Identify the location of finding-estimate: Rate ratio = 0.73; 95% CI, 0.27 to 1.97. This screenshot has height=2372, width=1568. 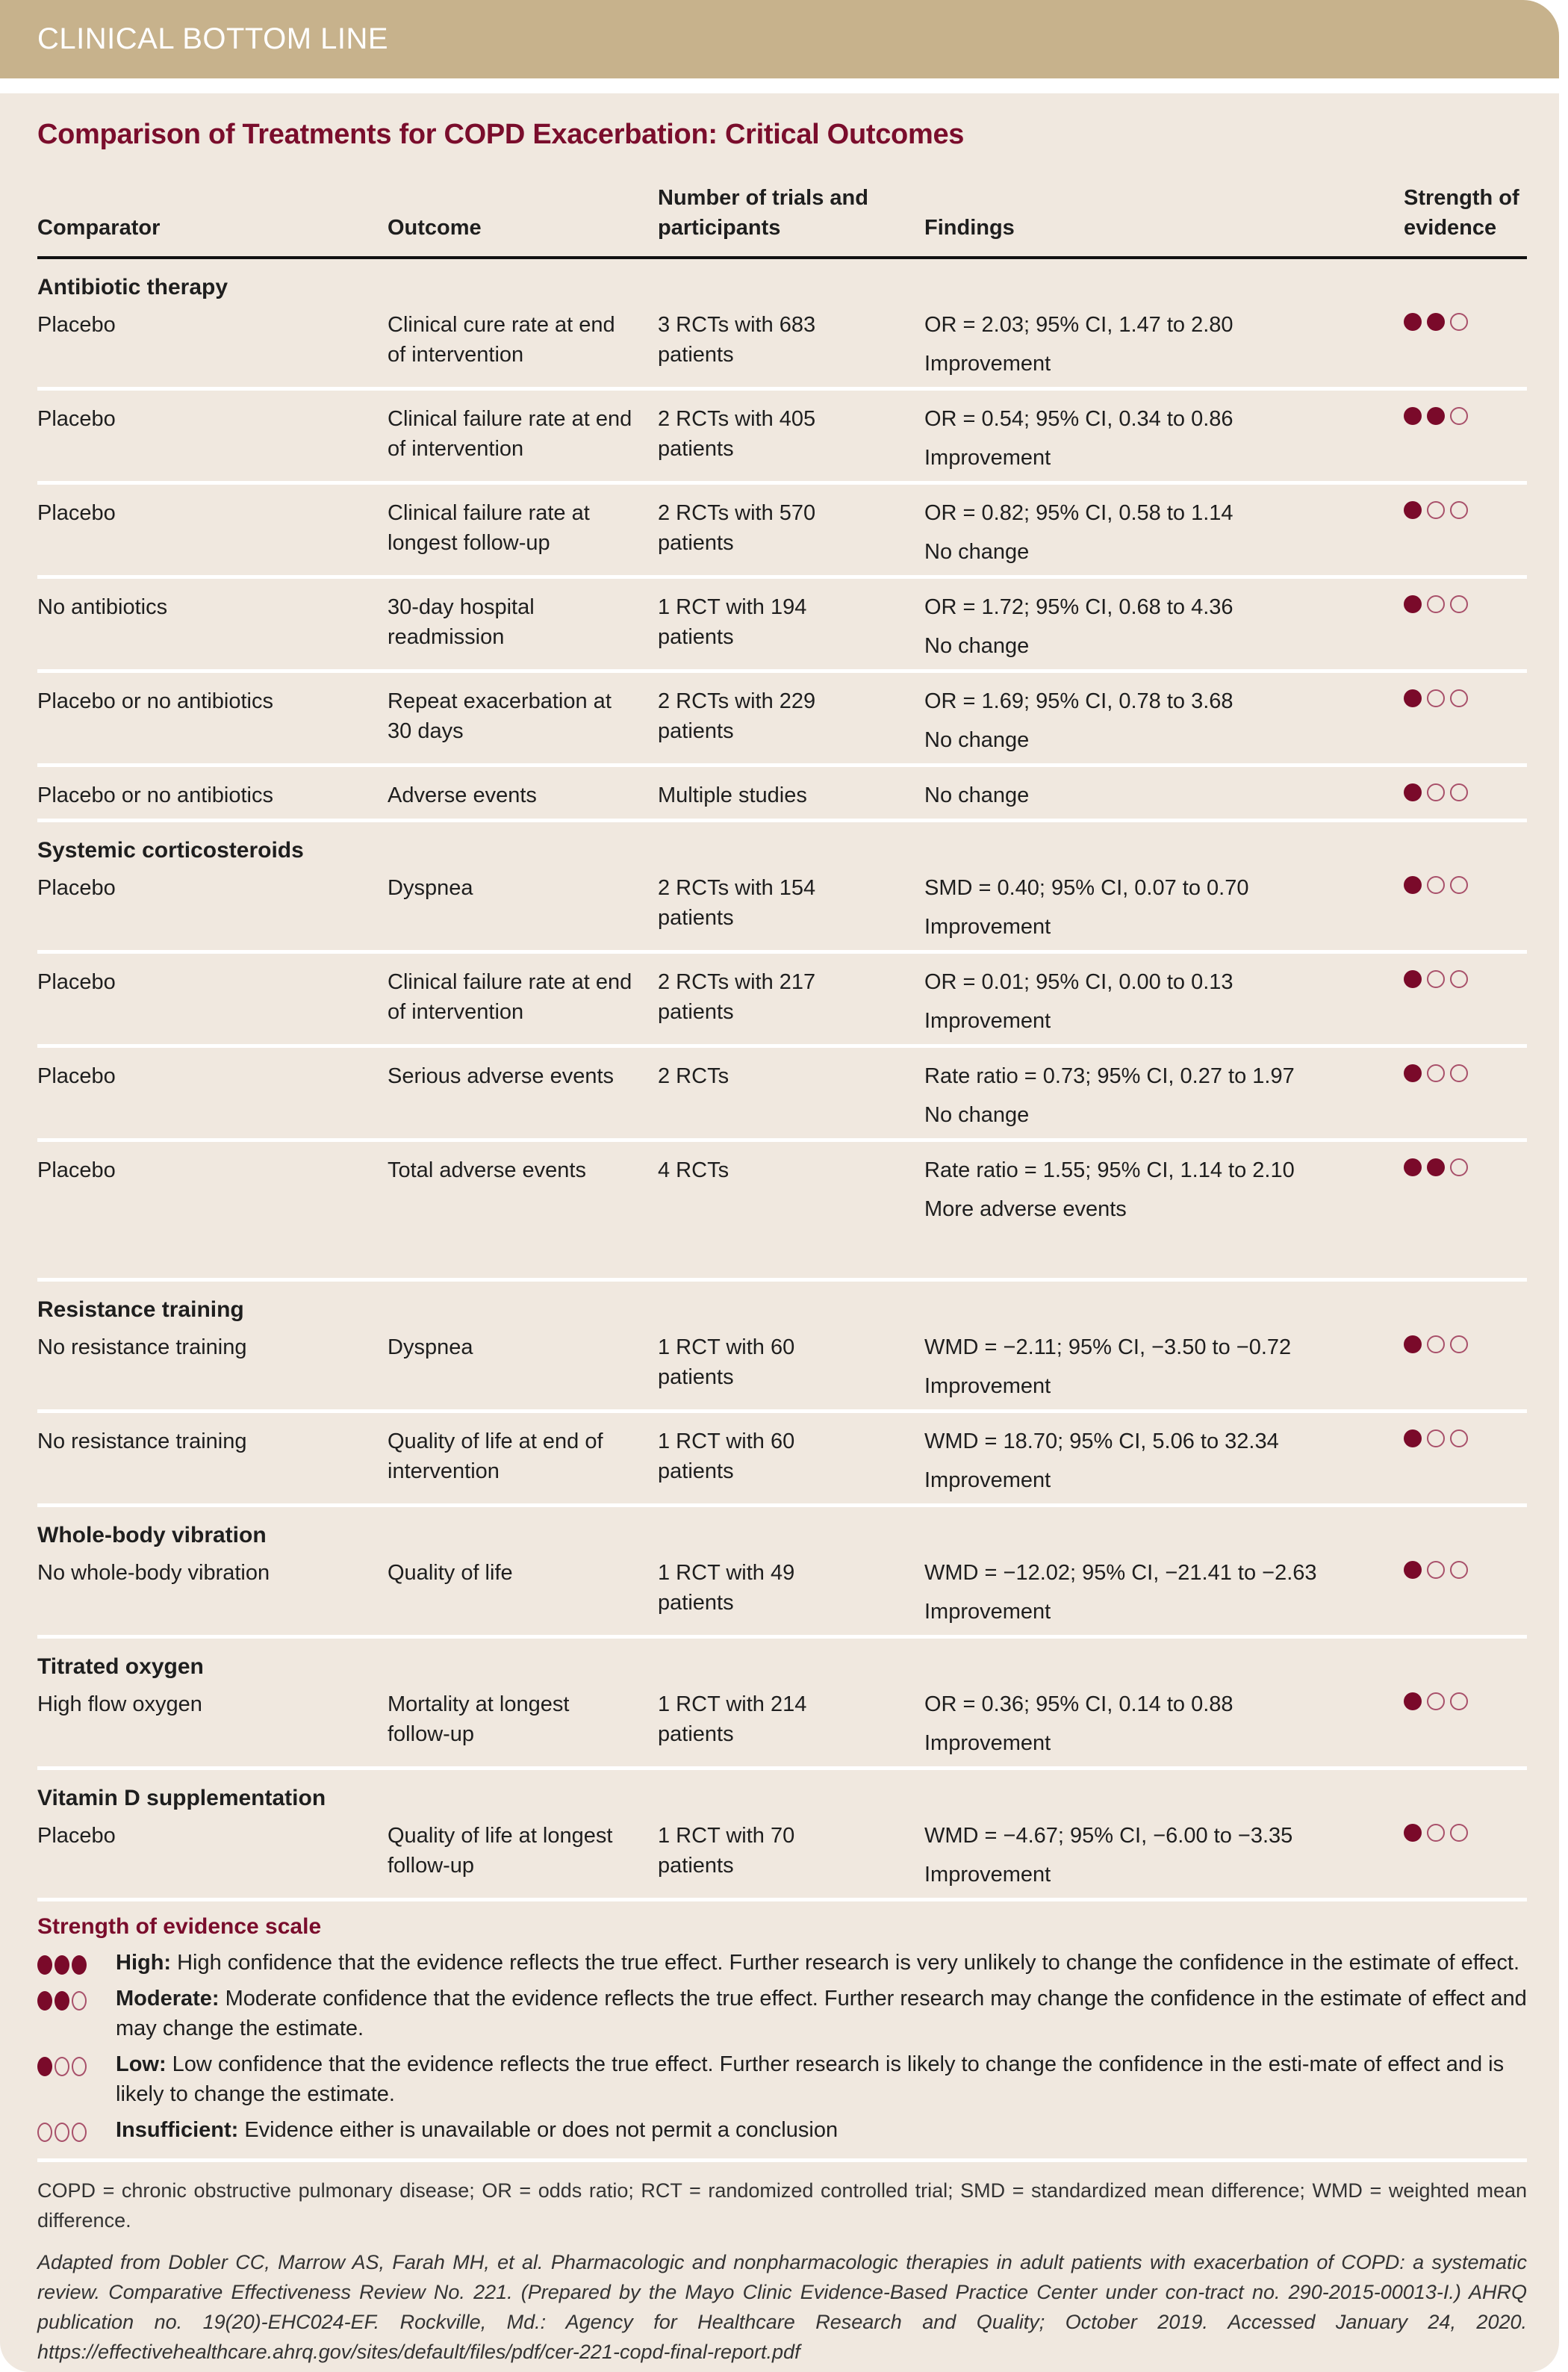
(1109, 1076).